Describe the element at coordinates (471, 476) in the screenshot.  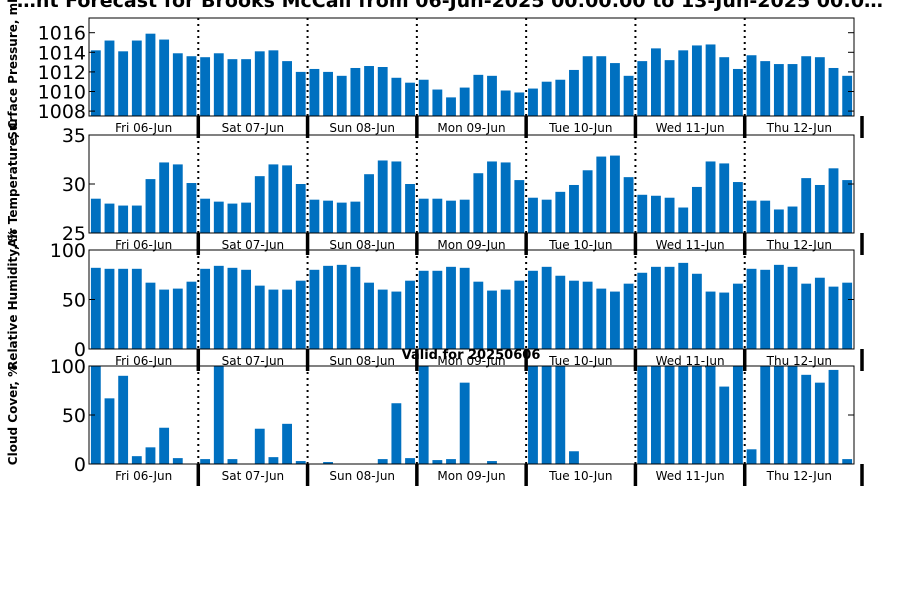
I see `cloud-cover-day-label: Mon 09-Jun` at that location.